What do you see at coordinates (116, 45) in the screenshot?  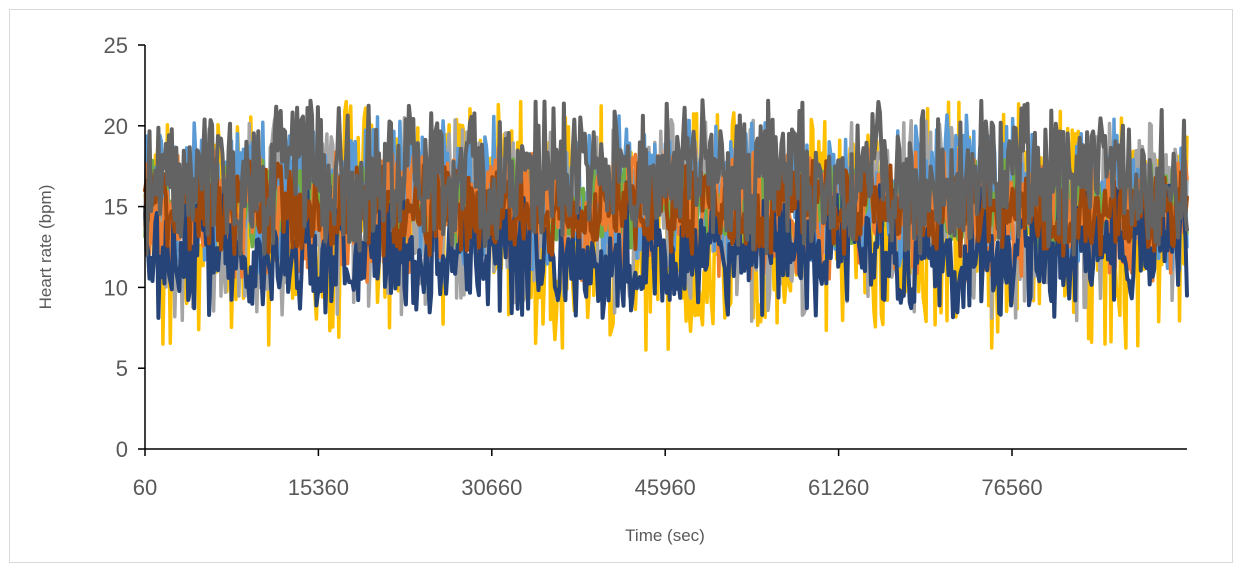 I see `y-tick-label: 25` at bounding box center [116, 45].